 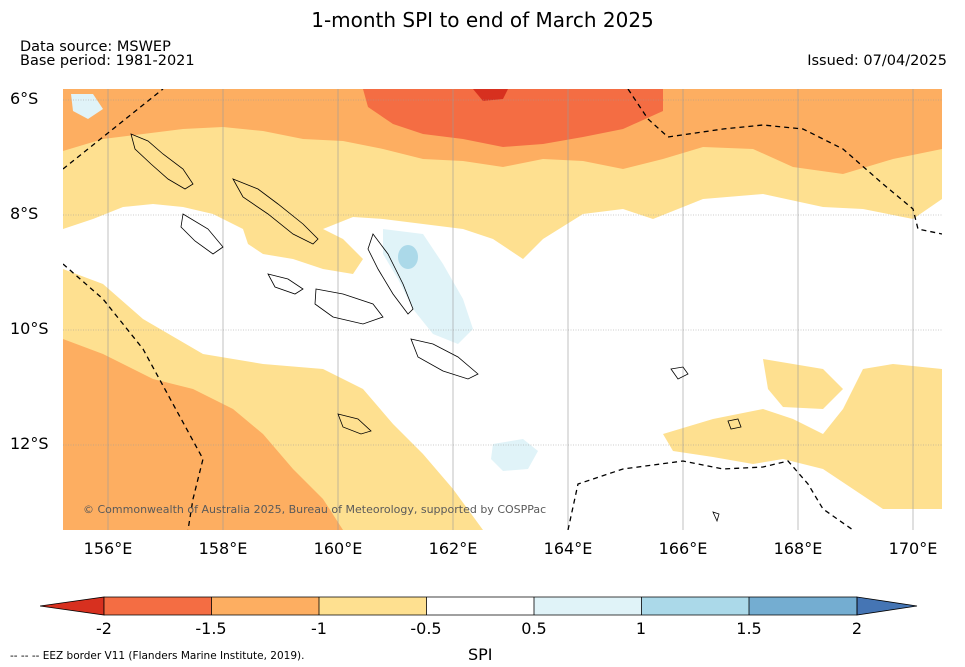 I want to click on lat-label-8s: 8°S, so click(x=24, y=213).